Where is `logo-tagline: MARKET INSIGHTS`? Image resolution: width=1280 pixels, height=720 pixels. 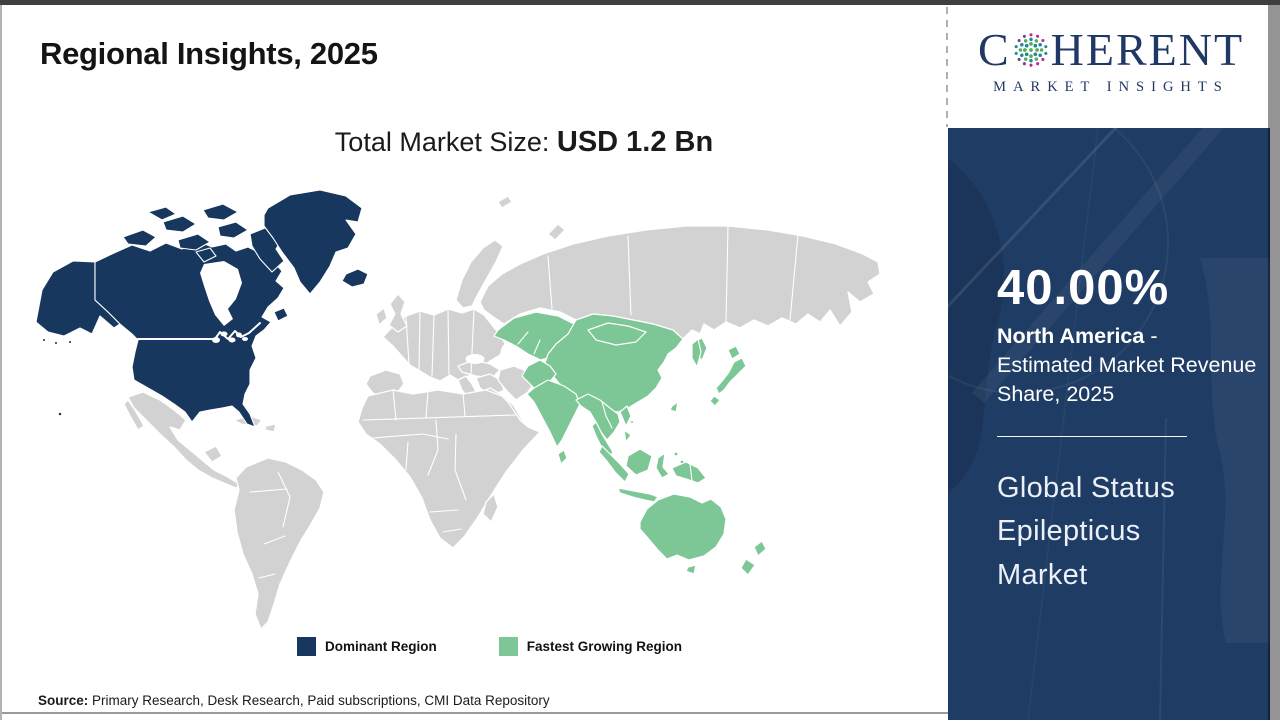 logo-tagline: MARKET INSIGHTS is located at coordinates (1111, 87).